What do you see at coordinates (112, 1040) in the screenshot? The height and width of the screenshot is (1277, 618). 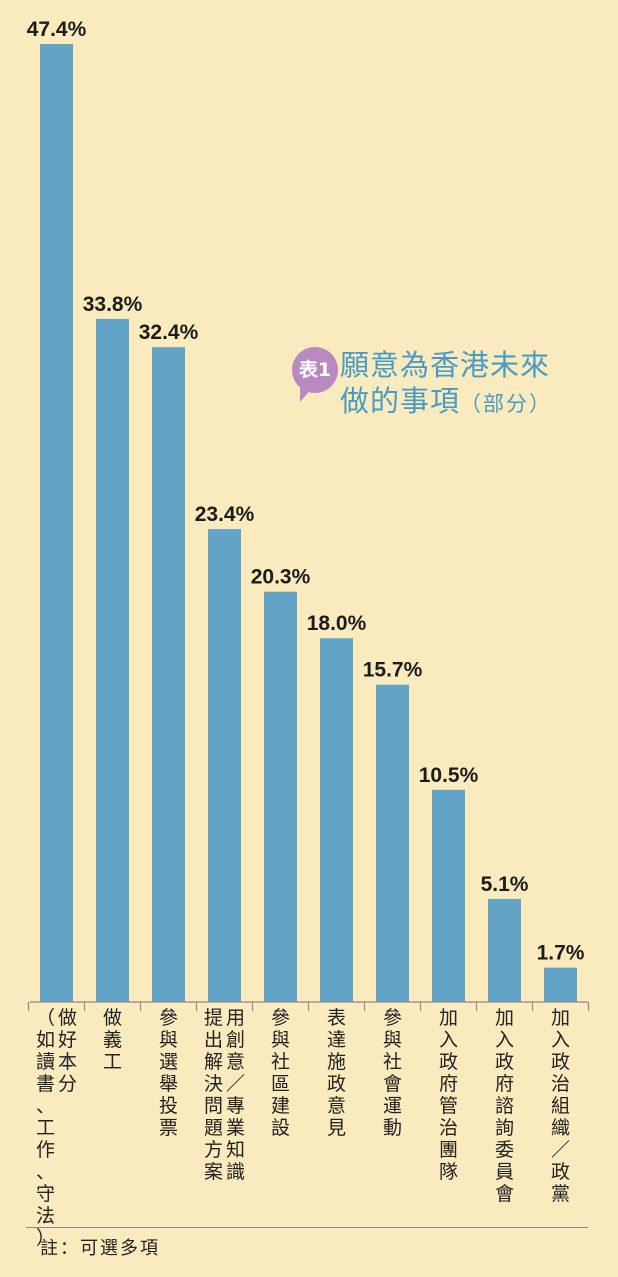 I see `category-label-char: 義` at bounding box center [112, 1040].